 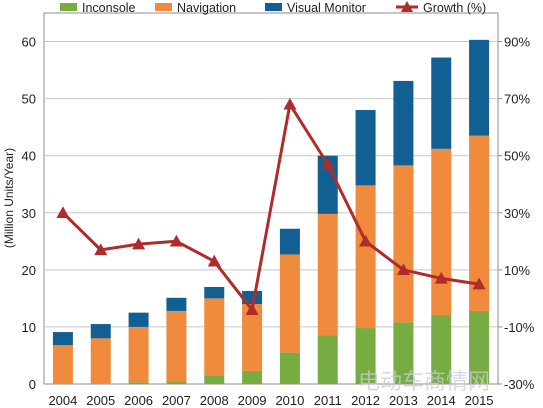 What do you see at coordinates (109, 8) in the screenshot?
I see `legend-label: Inconsole` at bounding box center [109, 8].